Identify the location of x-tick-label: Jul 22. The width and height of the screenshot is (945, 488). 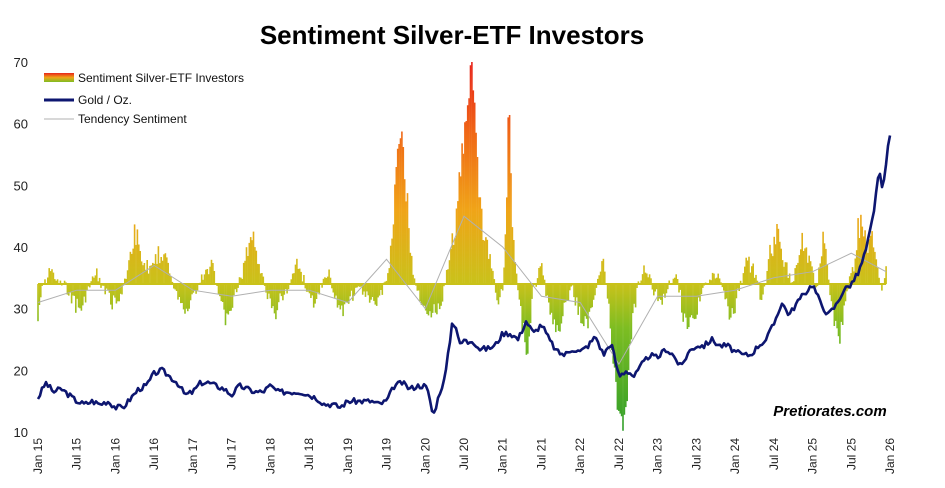
(619, 454).